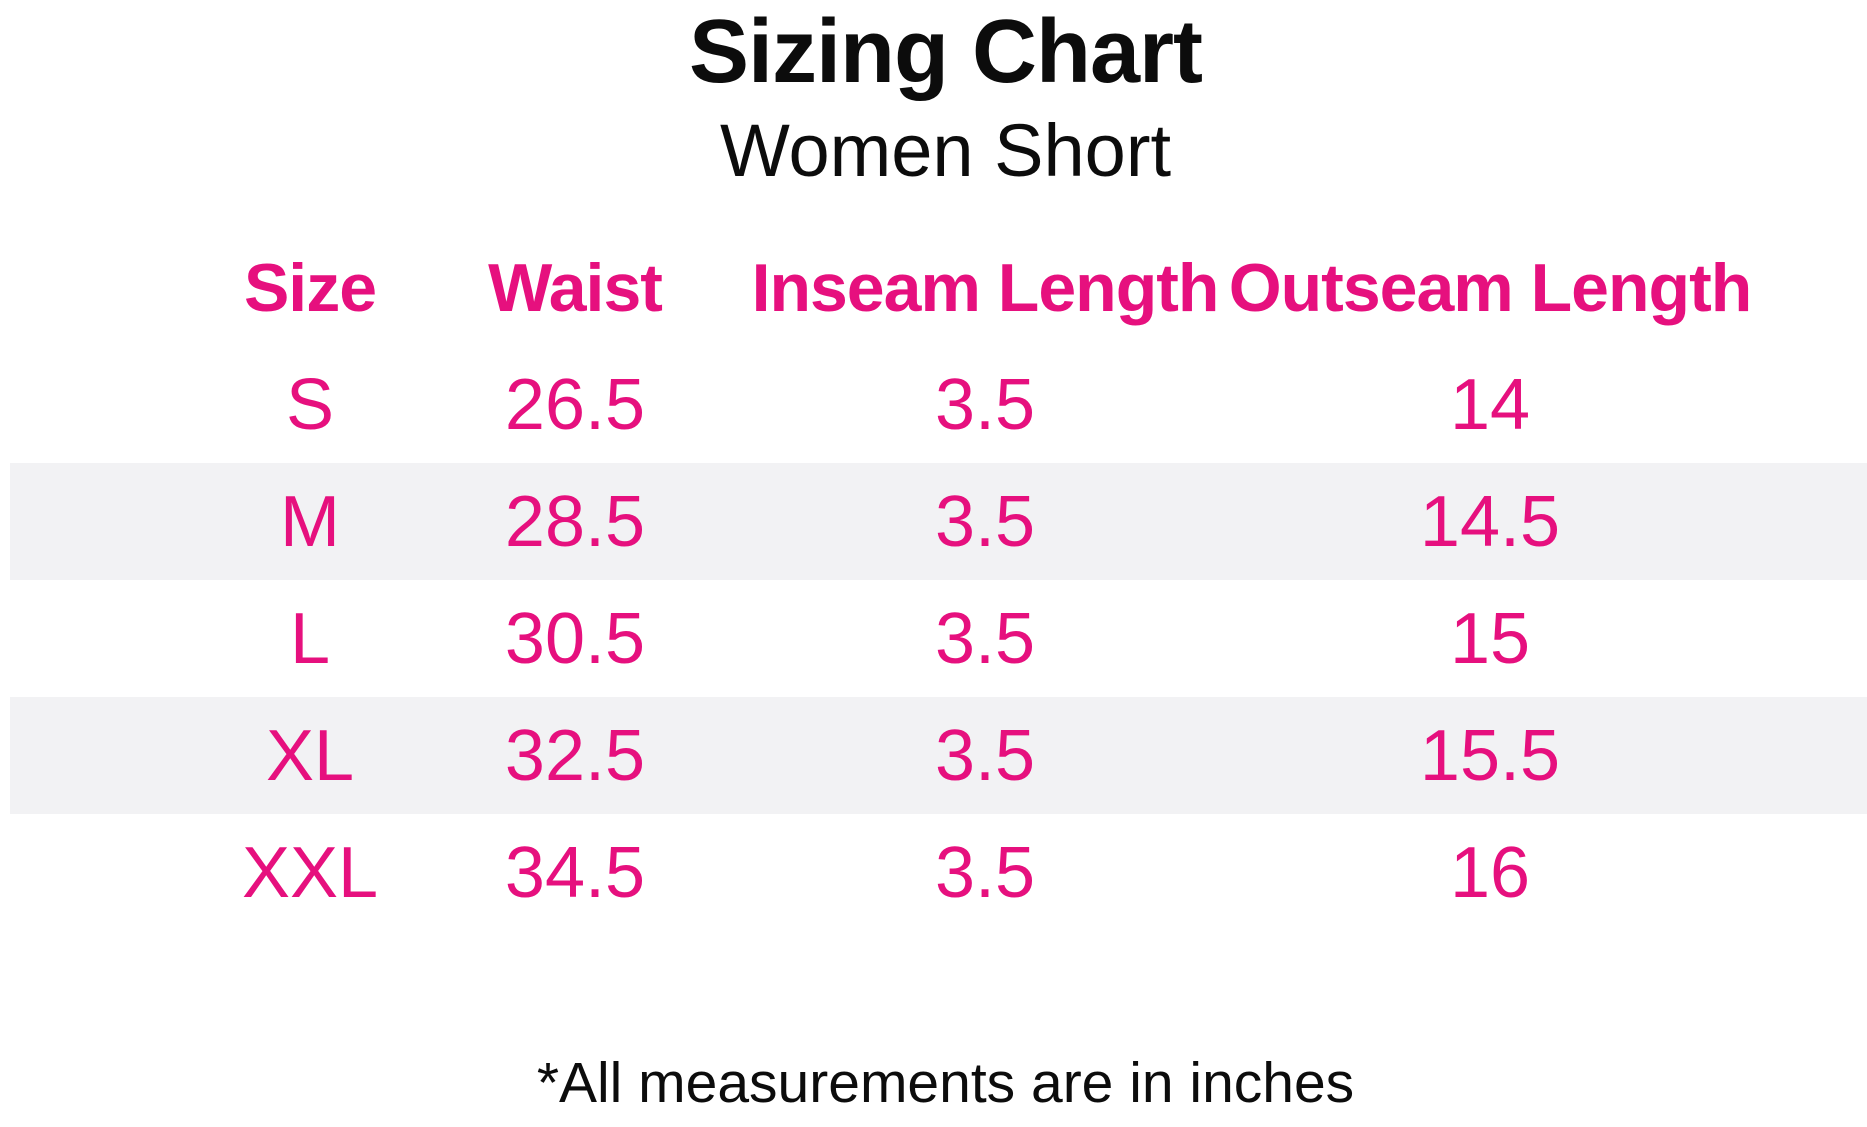 The height and width of the screenshot is (1127, 1867). What do you see at coordinates (310, 638) in the screenshot?
I see `cell-size: L` at bounding box center [310, 638].